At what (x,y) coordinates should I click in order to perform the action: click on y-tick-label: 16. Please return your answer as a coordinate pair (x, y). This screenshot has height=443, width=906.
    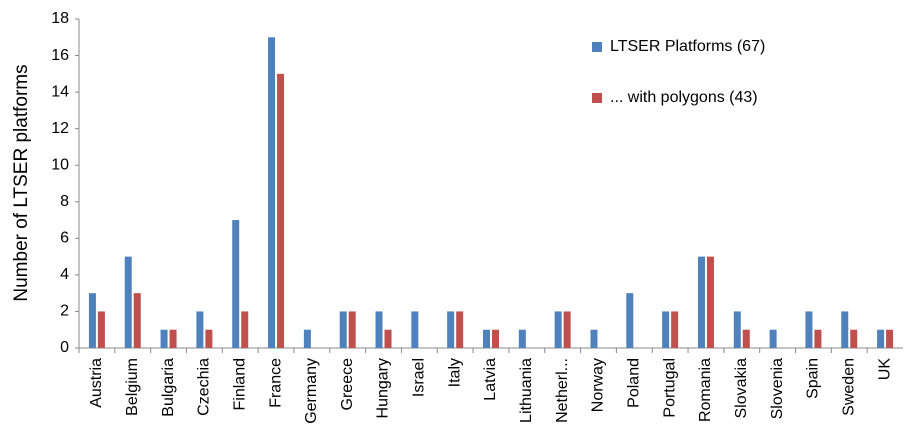
    Looking at the image, I should click on (60, 55).